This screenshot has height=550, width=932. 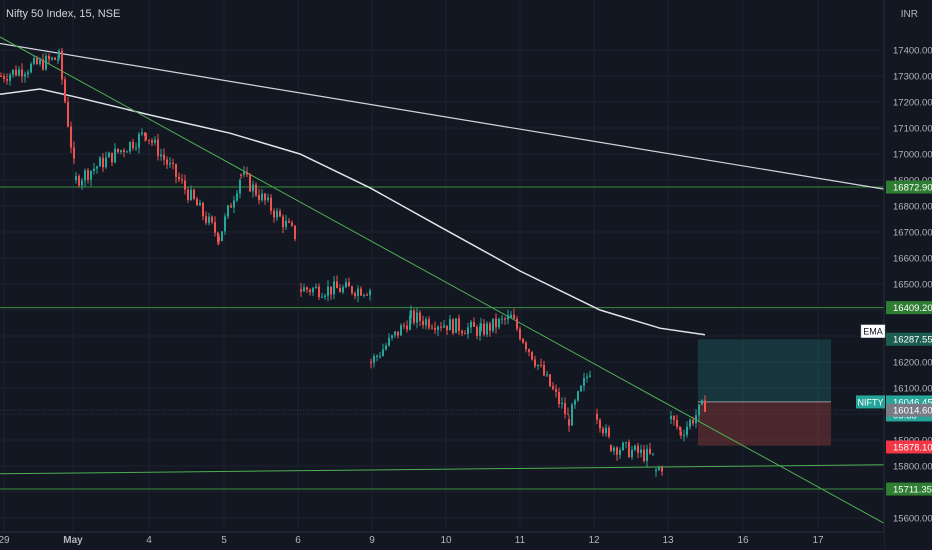 What do you see at coordinates (520, 540) in the screenshot?
I see `time-tick-label: 11` at bounding box center [520, 540].